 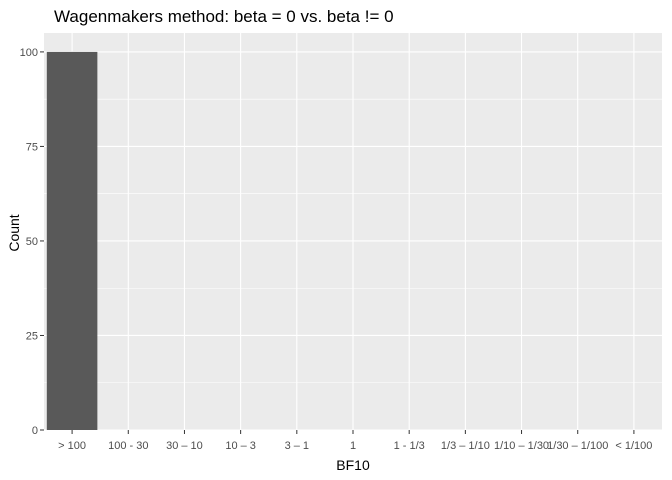 I want to click on y-tick-label: 0, so click(x=35, y=431).